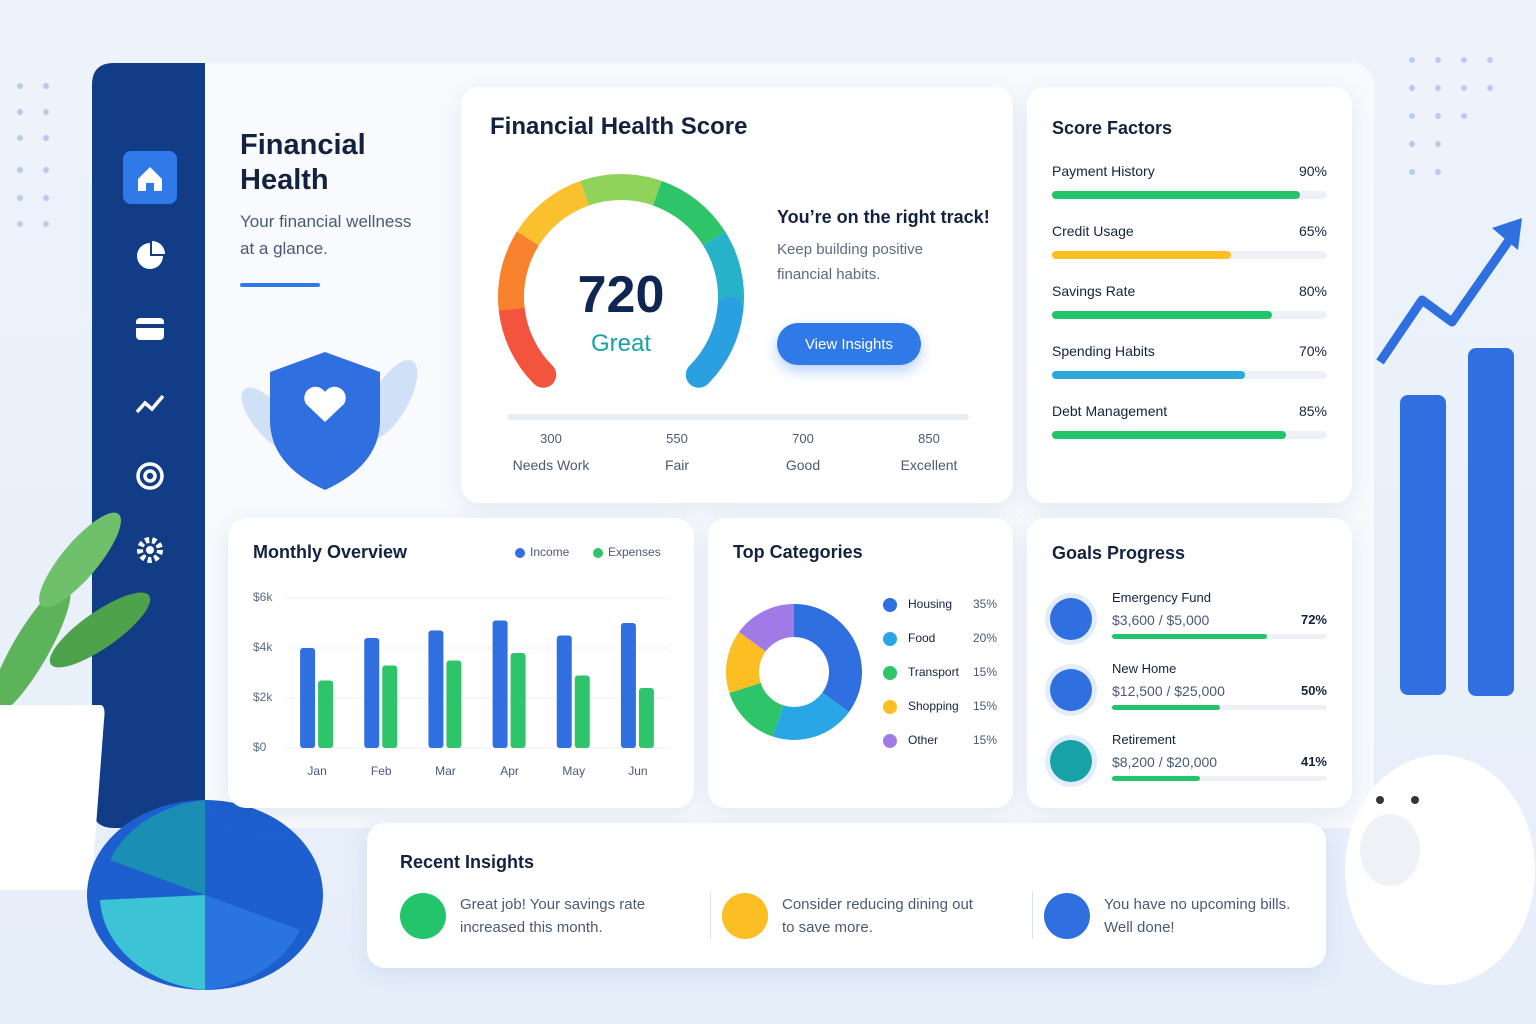 The width and height of the screenshot is (1536, 1024). I want to click on insights-title: Recent Insights, so click(467, 862).